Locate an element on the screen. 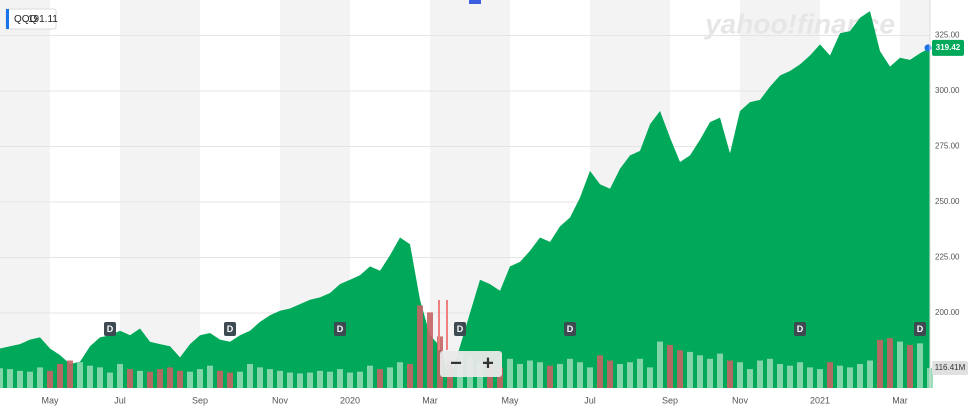  y-tick-label: 200.00 is located at coordinates (947, 312).